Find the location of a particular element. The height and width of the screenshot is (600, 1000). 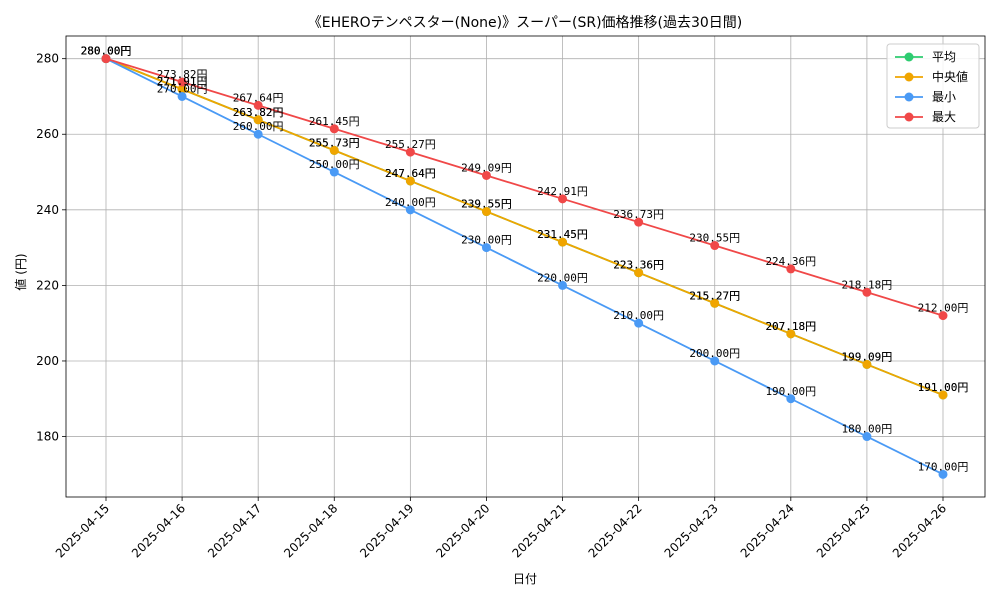

legend-box is located at coordinates (933, 86).